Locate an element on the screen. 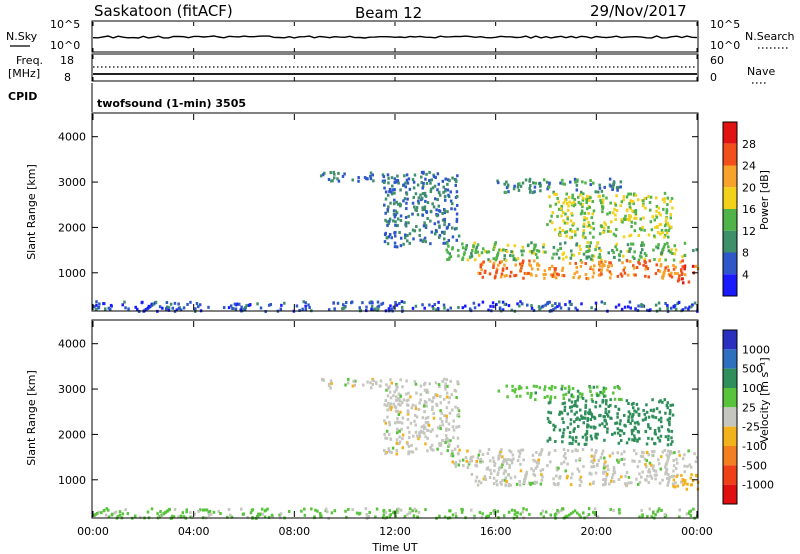 This screenshot has width=800, height=554. x-tick-label: 20:00 is located at coordinates (596, 531).